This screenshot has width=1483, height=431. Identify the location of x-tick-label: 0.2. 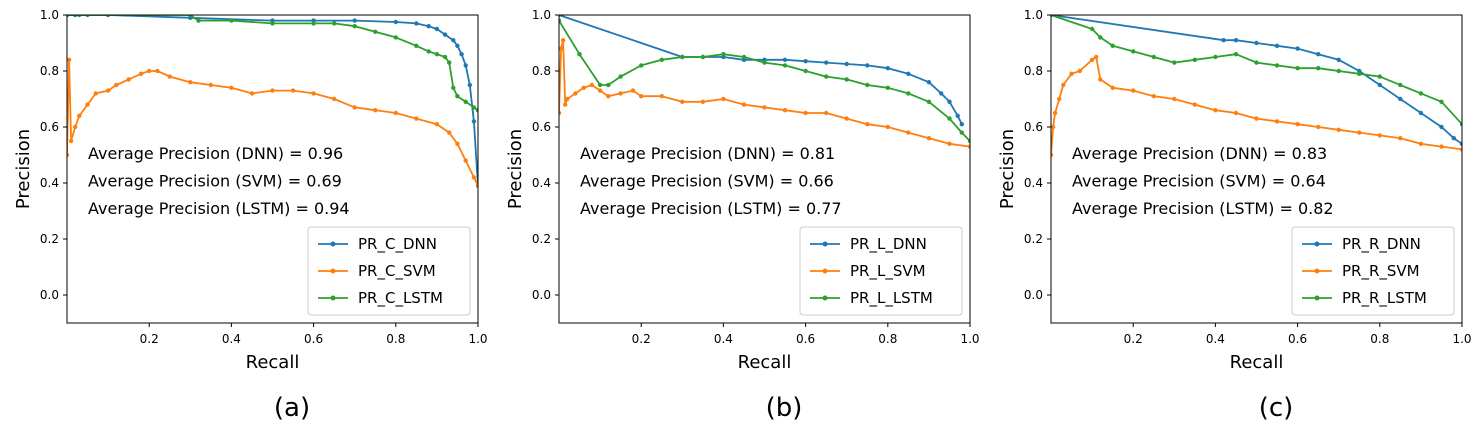
(149, 339).